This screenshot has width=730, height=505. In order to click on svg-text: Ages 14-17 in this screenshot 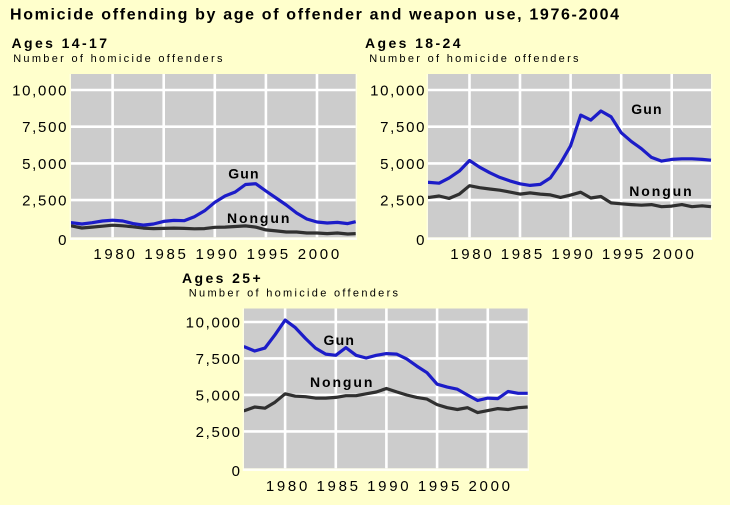, I will do `click(61, 43)`.